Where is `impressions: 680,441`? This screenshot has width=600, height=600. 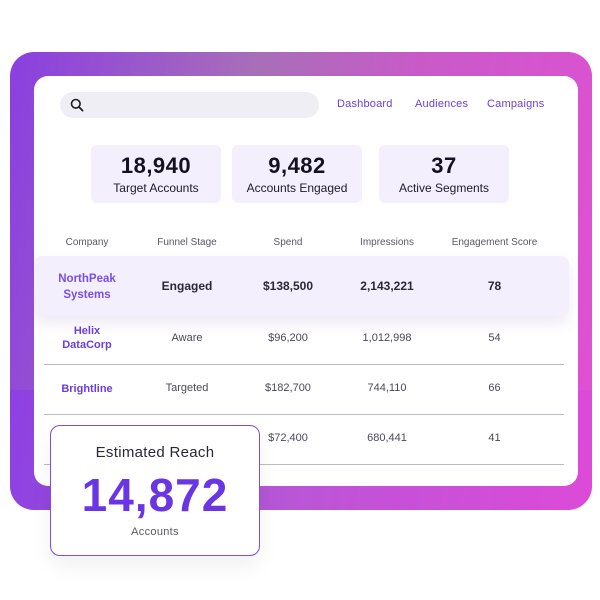 impressions: 680,441 is located at coordinates (387, 438).